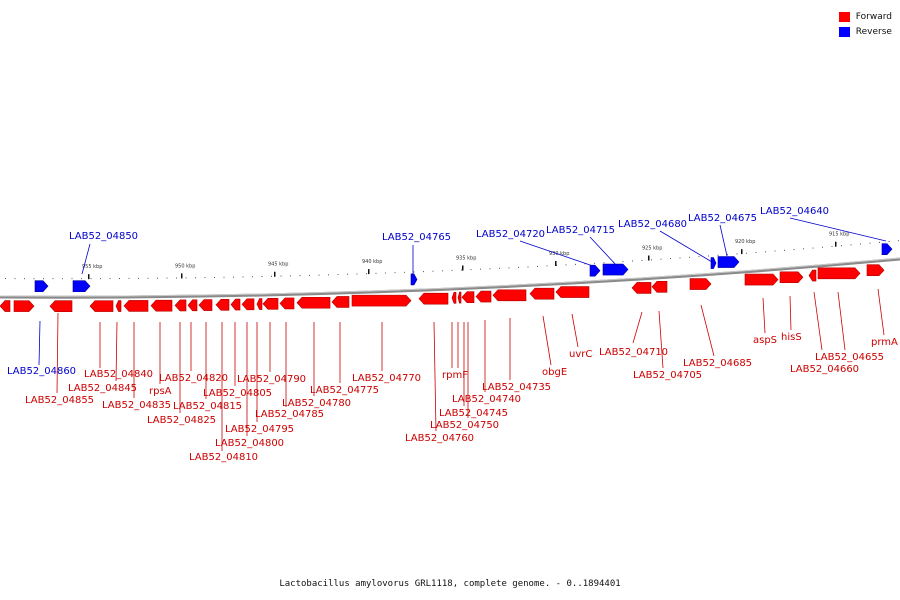 Image resolution: width=900 pixels, height=600 pixels. What do you see at coordinates (652, 224) in the screenshot?
I see `reverse-gene-label: LAB52_04680` at bounding box center [652, 224].